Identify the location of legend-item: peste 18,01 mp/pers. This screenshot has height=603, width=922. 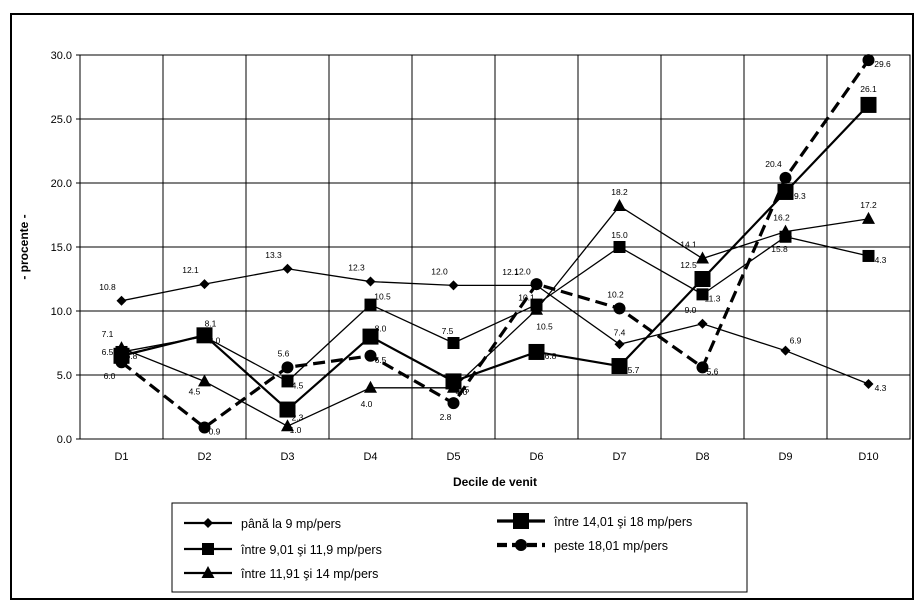
(582, 546).